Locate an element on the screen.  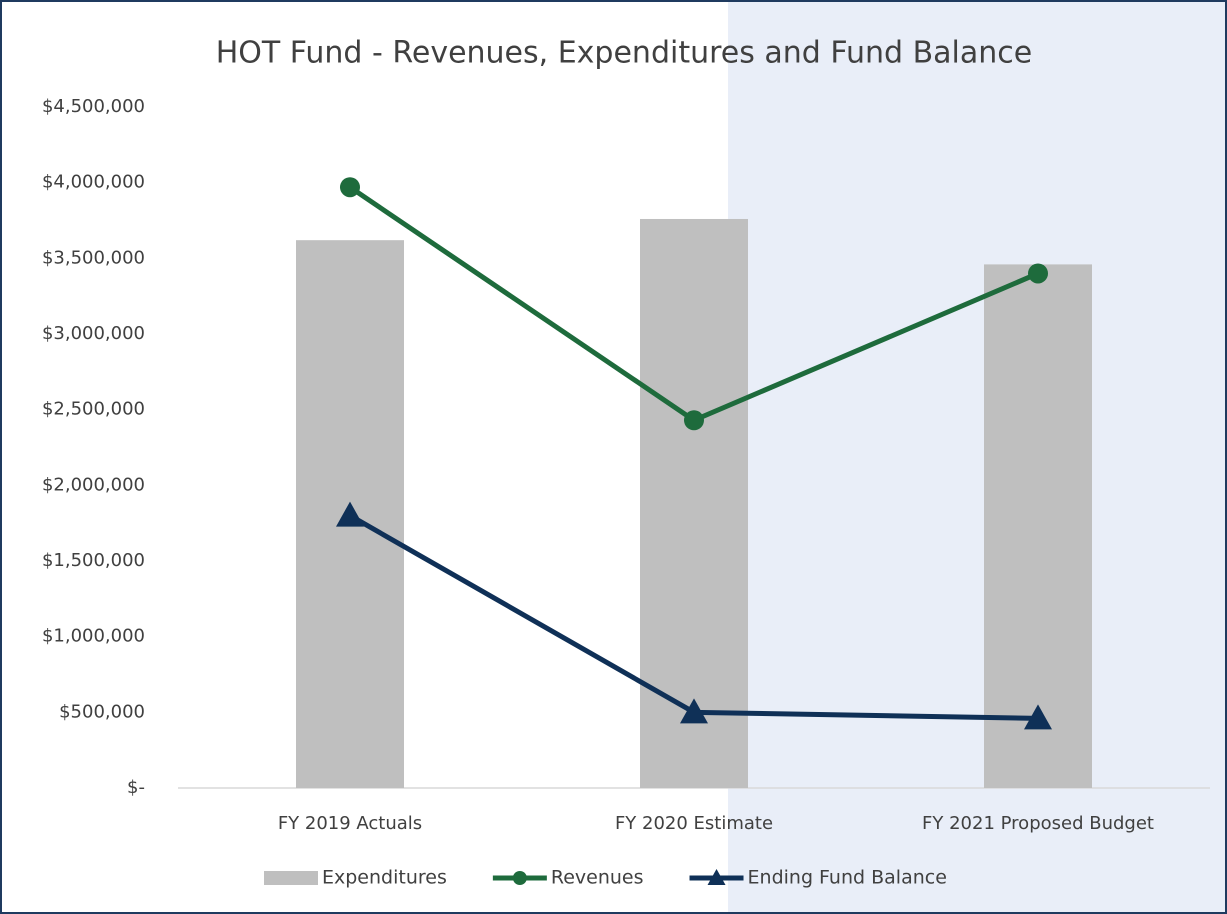
legend-label: Ending Fund Balance is located at coordinates (847, 878).